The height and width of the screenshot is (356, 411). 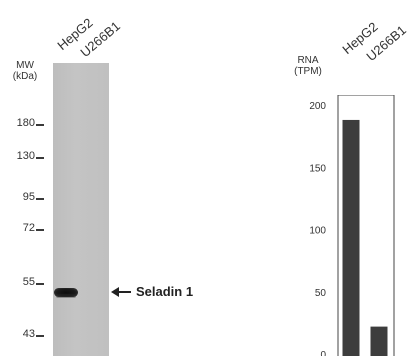 What do you see at coordinates (25, 123) in the screenshot?
I see `marker-label-180: 180` at bounding box center [25, 123].